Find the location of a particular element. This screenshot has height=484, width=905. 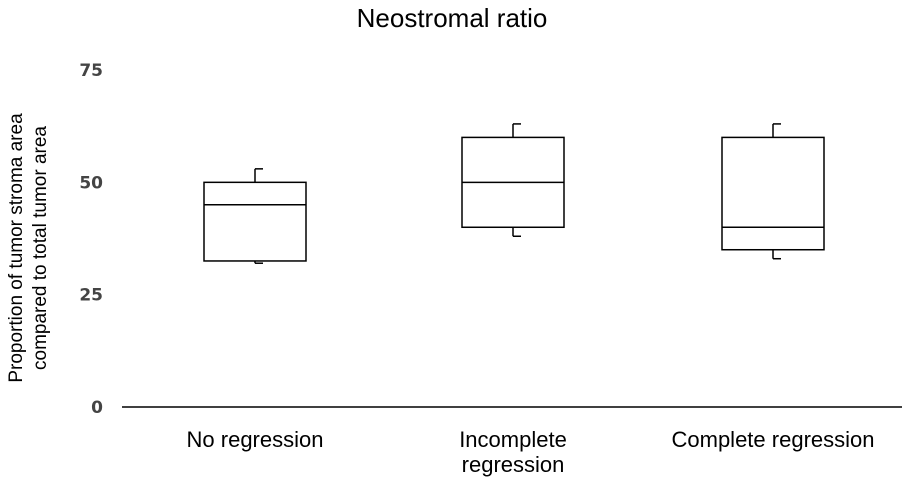

x-category-label: Incomplete is located at coordinates (513, 439).